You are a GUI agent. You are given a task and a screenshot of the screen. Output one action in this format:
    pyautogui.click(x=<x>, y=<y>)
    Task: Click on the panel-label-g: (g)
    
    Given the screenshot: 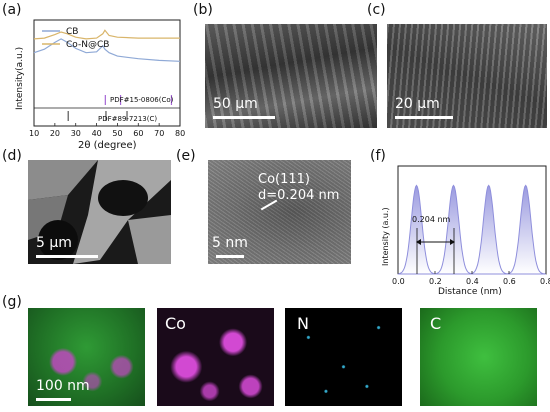 What is the action you would take?
    pyautogui.click(x=12, y=302)
    